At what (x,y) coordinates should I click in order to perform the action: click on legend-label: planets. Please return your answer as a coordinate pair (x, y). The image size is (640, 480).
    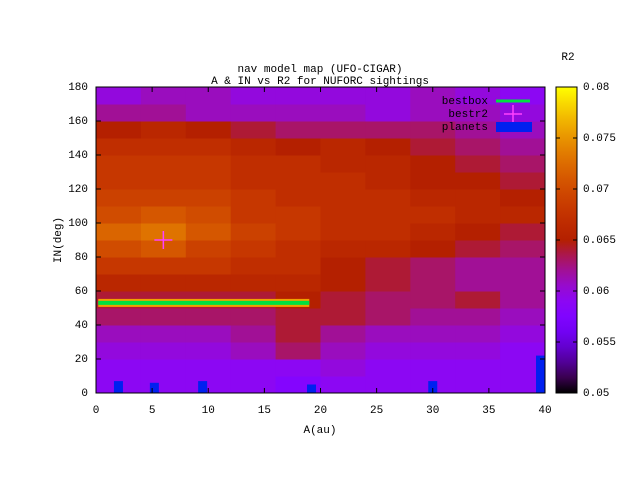
    Looking at the image, I should click on (465, 128).